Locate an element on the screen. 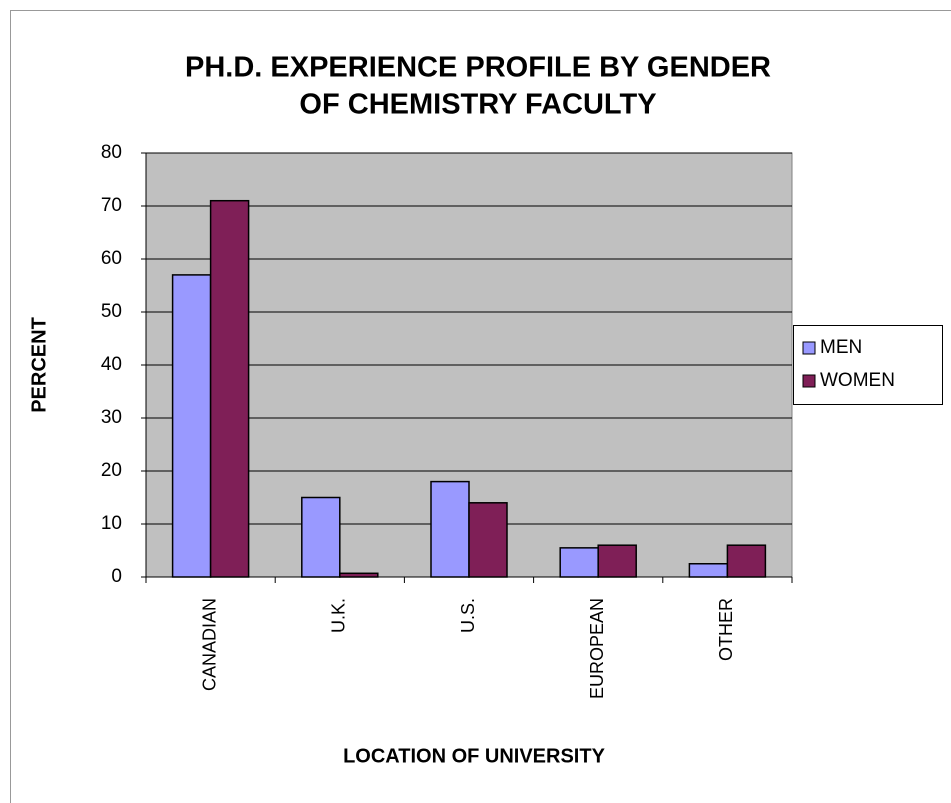 The width and height of the screenshot is (951, 803). x-tick-label: U.S. is located at coordinates (468, 615).